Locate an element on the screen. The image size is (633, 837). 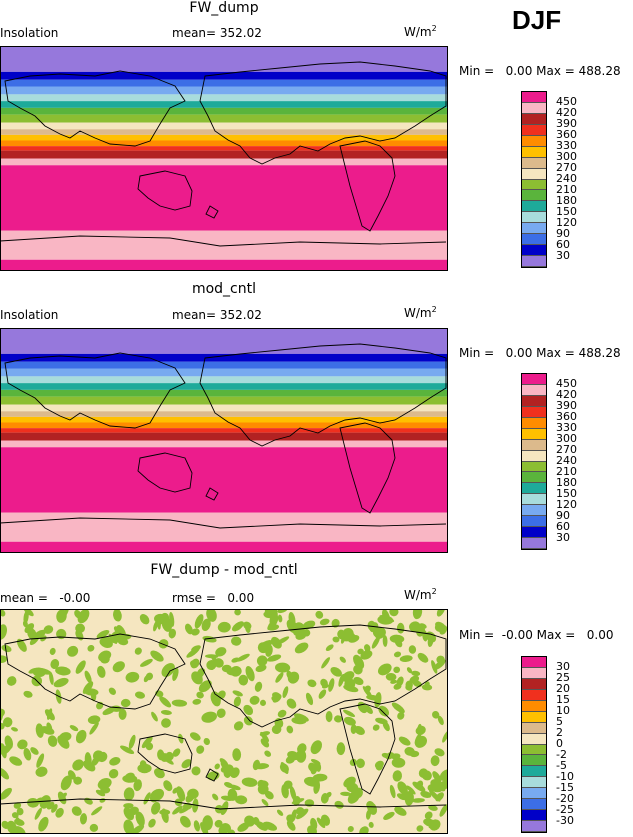
colorbar-tick-label: 0 is located at coordinates (559, 743).